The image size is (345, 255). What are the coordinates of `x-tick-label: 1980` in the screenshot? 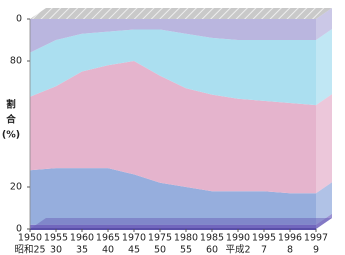 It's located at (186, 238).